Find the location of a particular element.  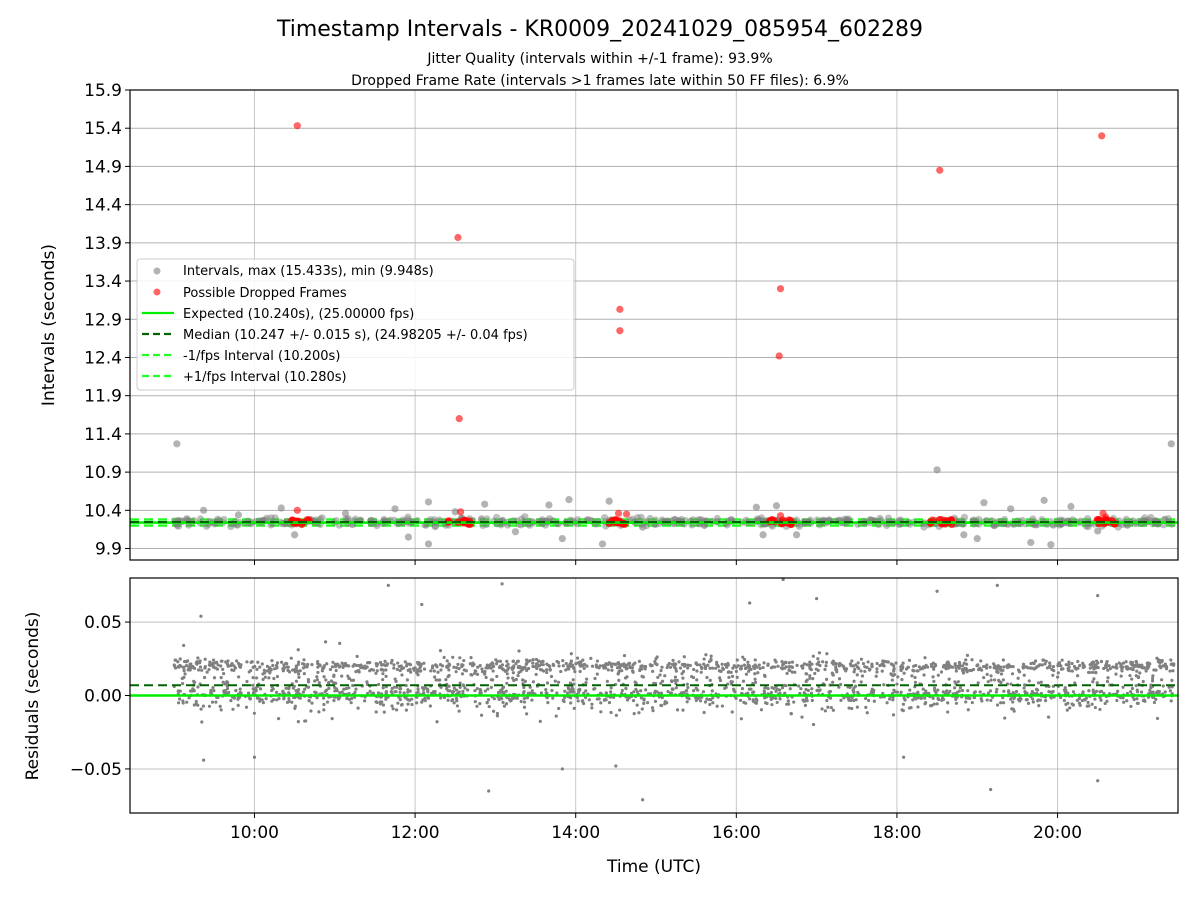

bottom-ytick-label: −0.05 is located at coordinates (96, 770).